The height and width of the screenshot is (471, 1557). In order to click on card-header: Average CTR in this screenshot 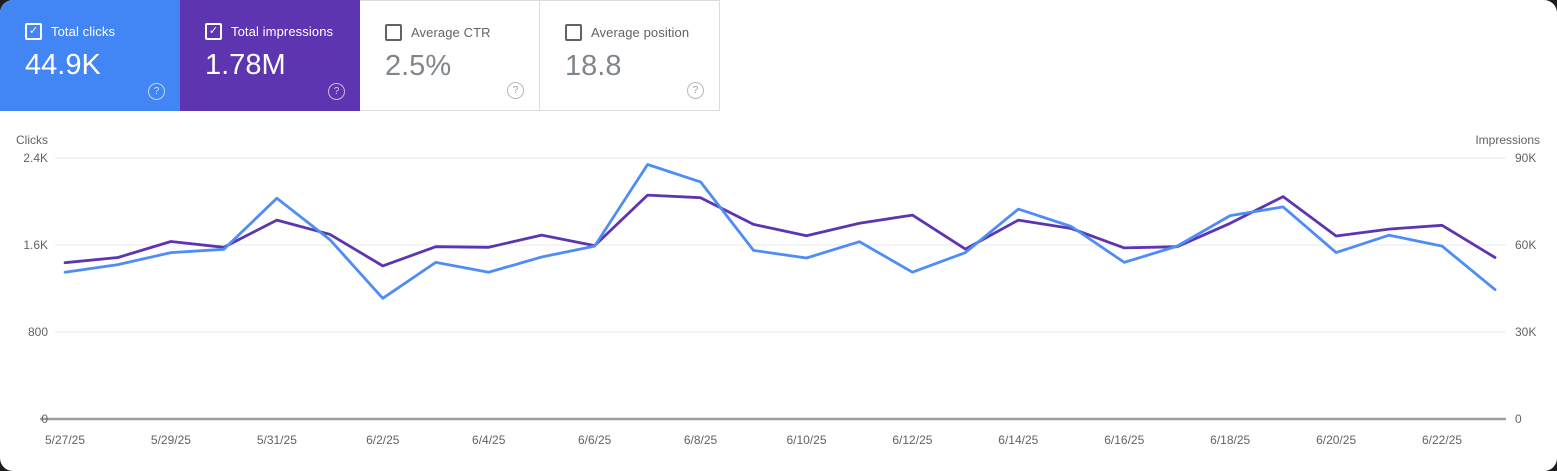, I will do `click(454, 32)`.